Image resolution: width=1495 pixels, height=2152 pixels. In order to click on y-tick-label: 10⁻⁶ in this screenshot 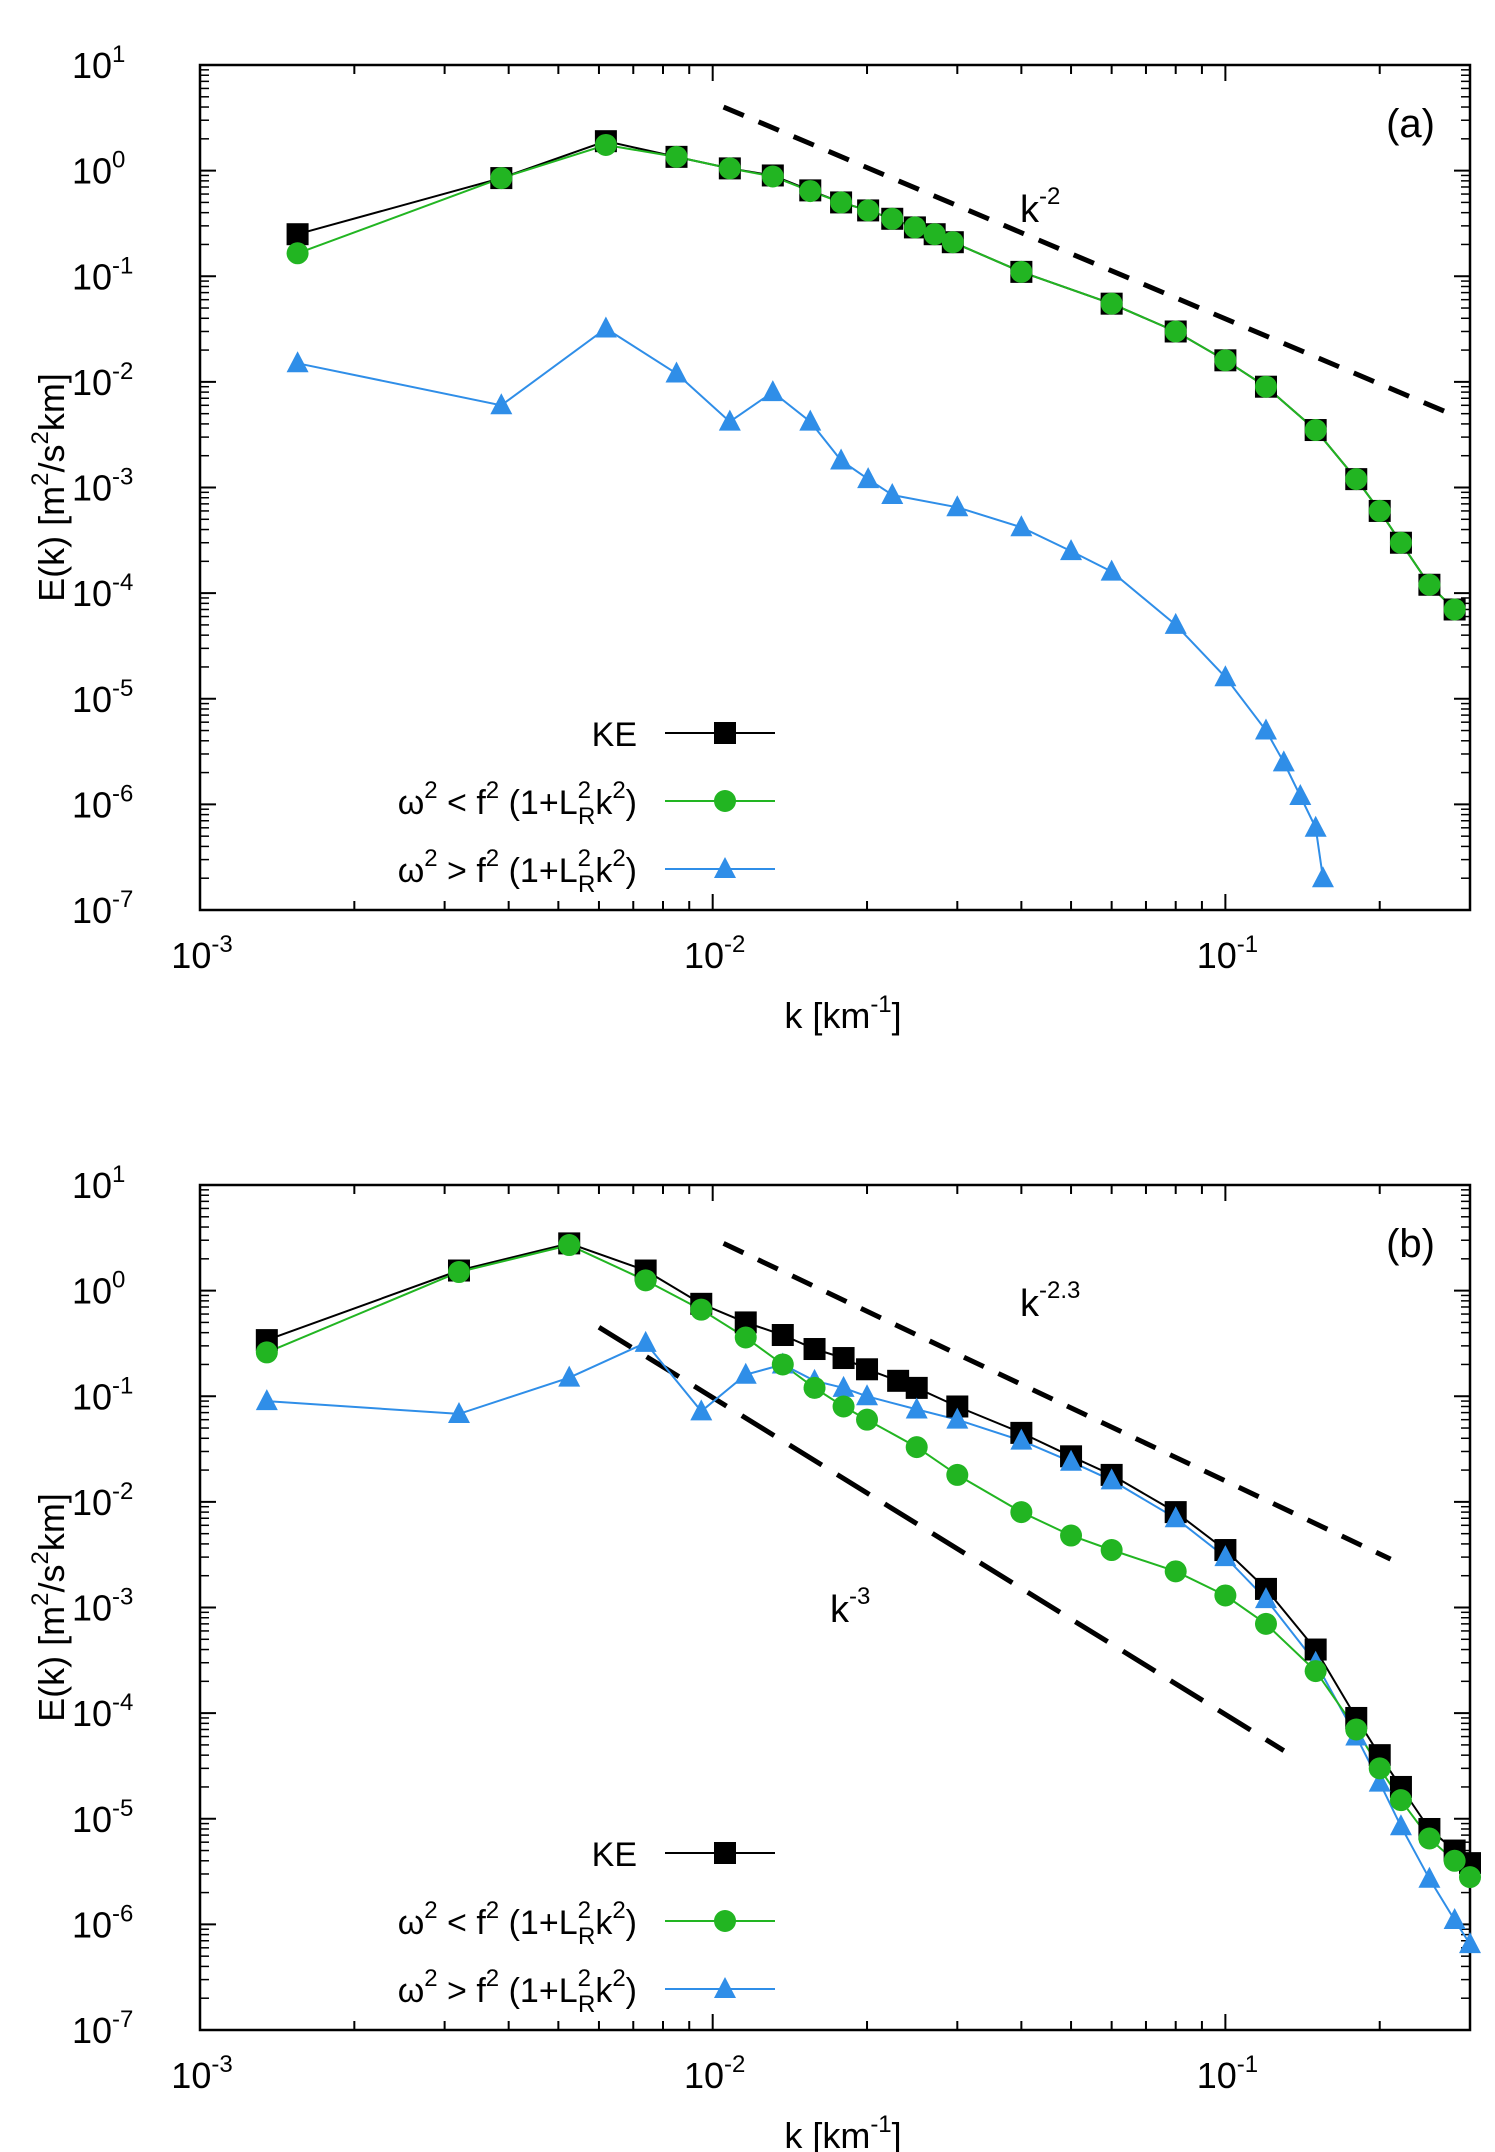, I will do `click(102, 1922)`.